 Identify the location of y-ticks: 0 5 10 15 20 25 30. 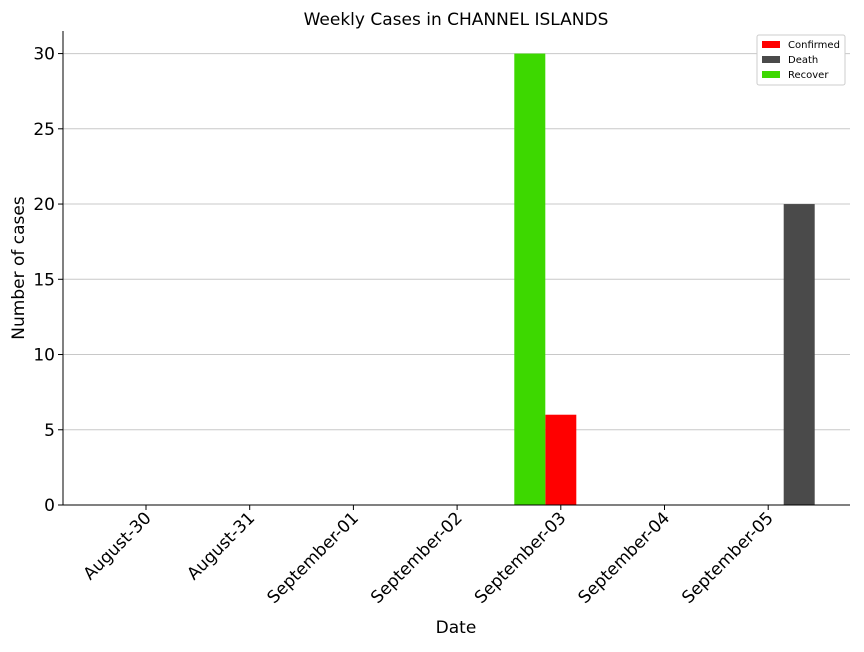
(48, 280).